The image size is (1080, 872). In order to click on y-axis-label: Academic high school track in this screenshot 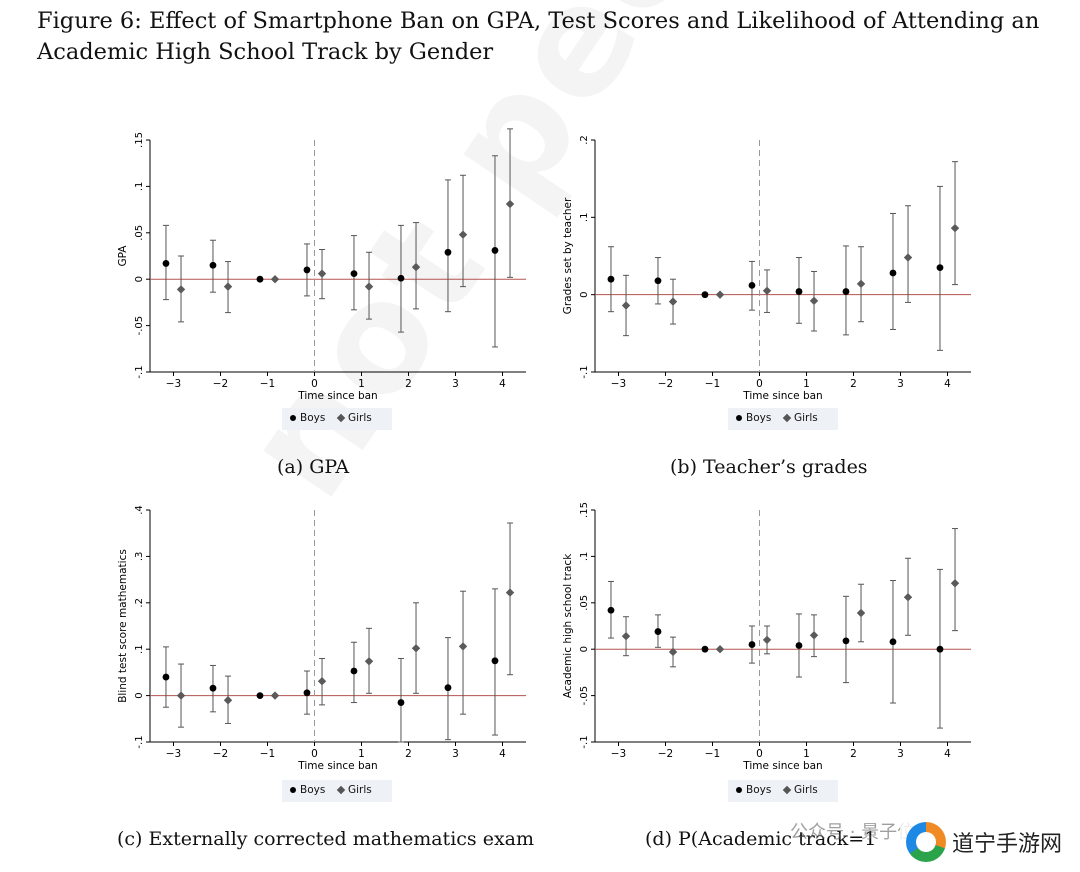, I will do `click(568, 625)`.